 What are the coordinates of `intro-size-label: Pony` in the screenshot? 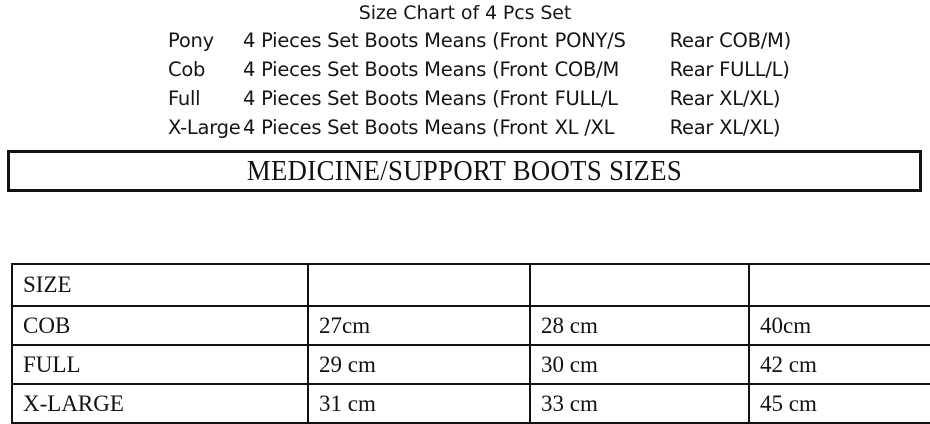 It's located at (191, 40).